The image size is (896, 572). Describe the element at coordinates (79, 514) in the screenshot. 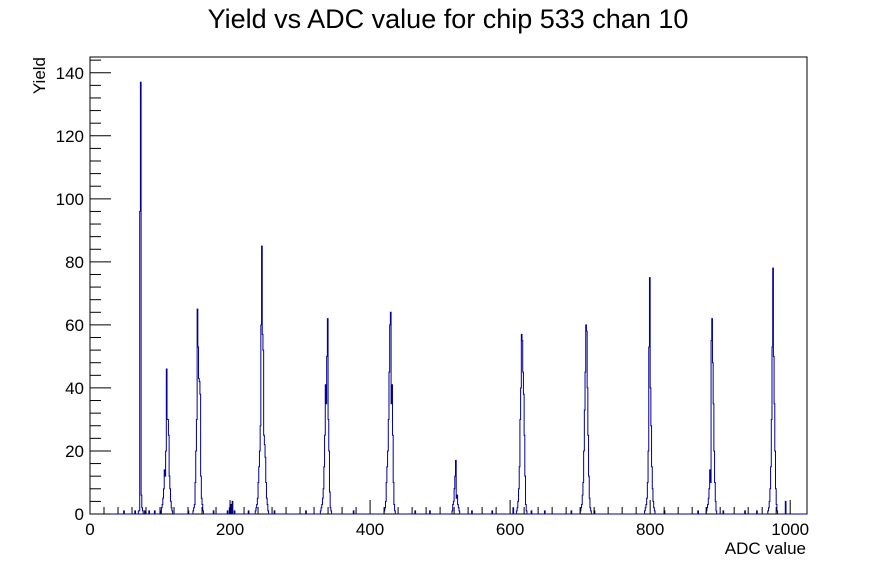

I see `y-tick-label: 0` at that location.